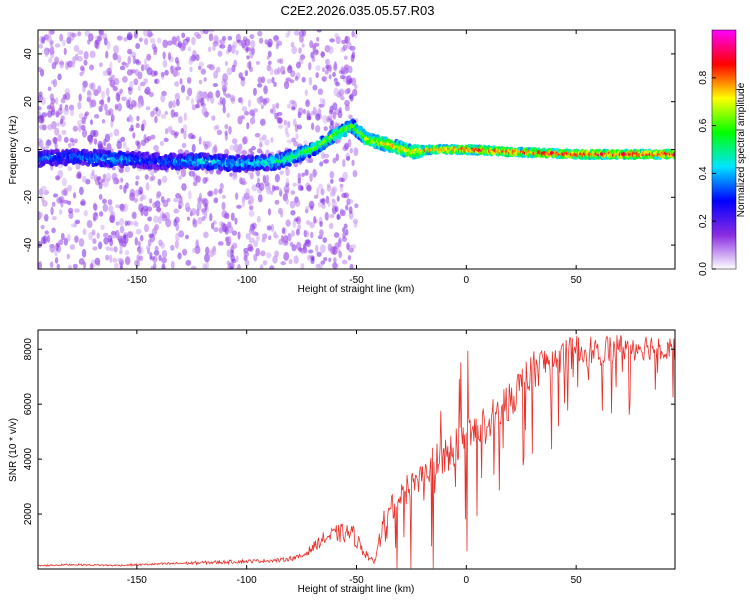 This screenshot has width=750, height=600. Describe the element at coordinates (13, 150) in the screenshot. I see `spectrogram-y-axis-label: Frequency (Hz)` at that location.